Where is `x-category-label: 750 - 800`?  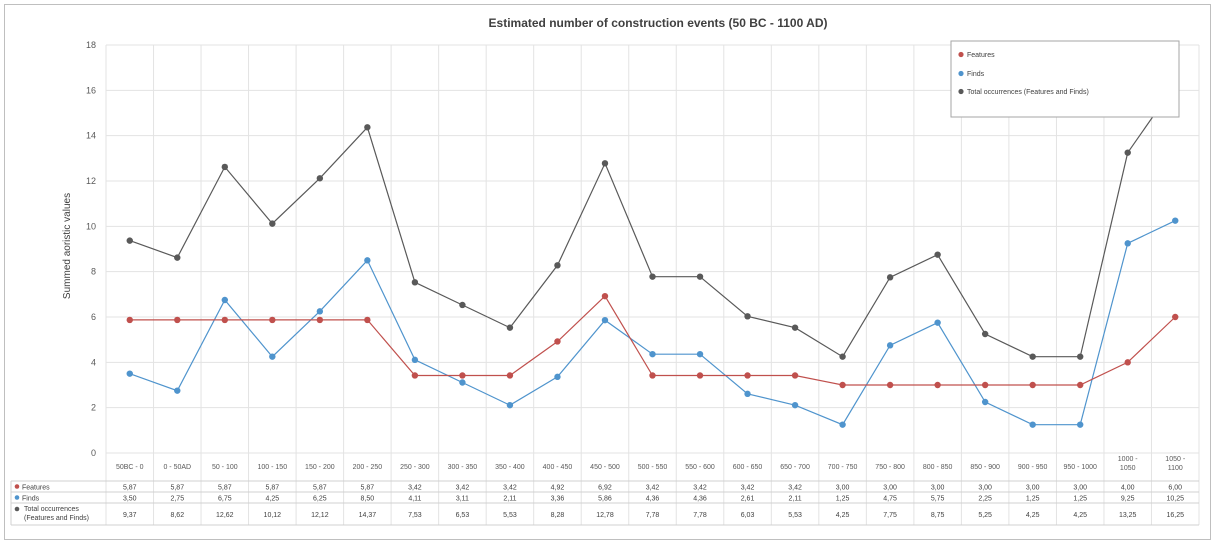
x-category-label: 750 - 800 is located at coordinates (890, 467).